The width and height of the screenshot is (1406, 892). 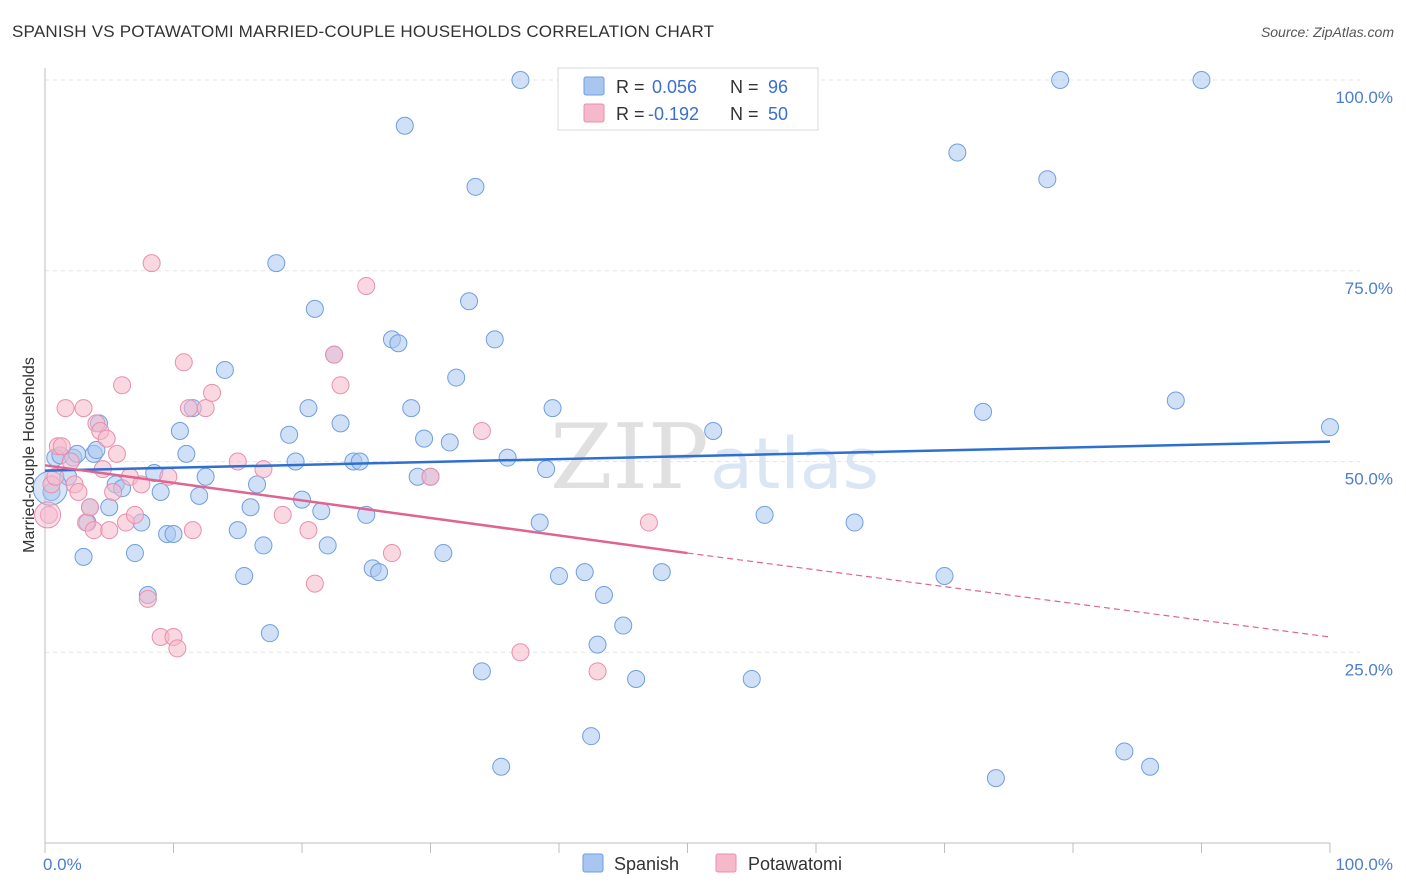 I want to click on legend-swatch-potawatomi, so click(x=594, y=113).